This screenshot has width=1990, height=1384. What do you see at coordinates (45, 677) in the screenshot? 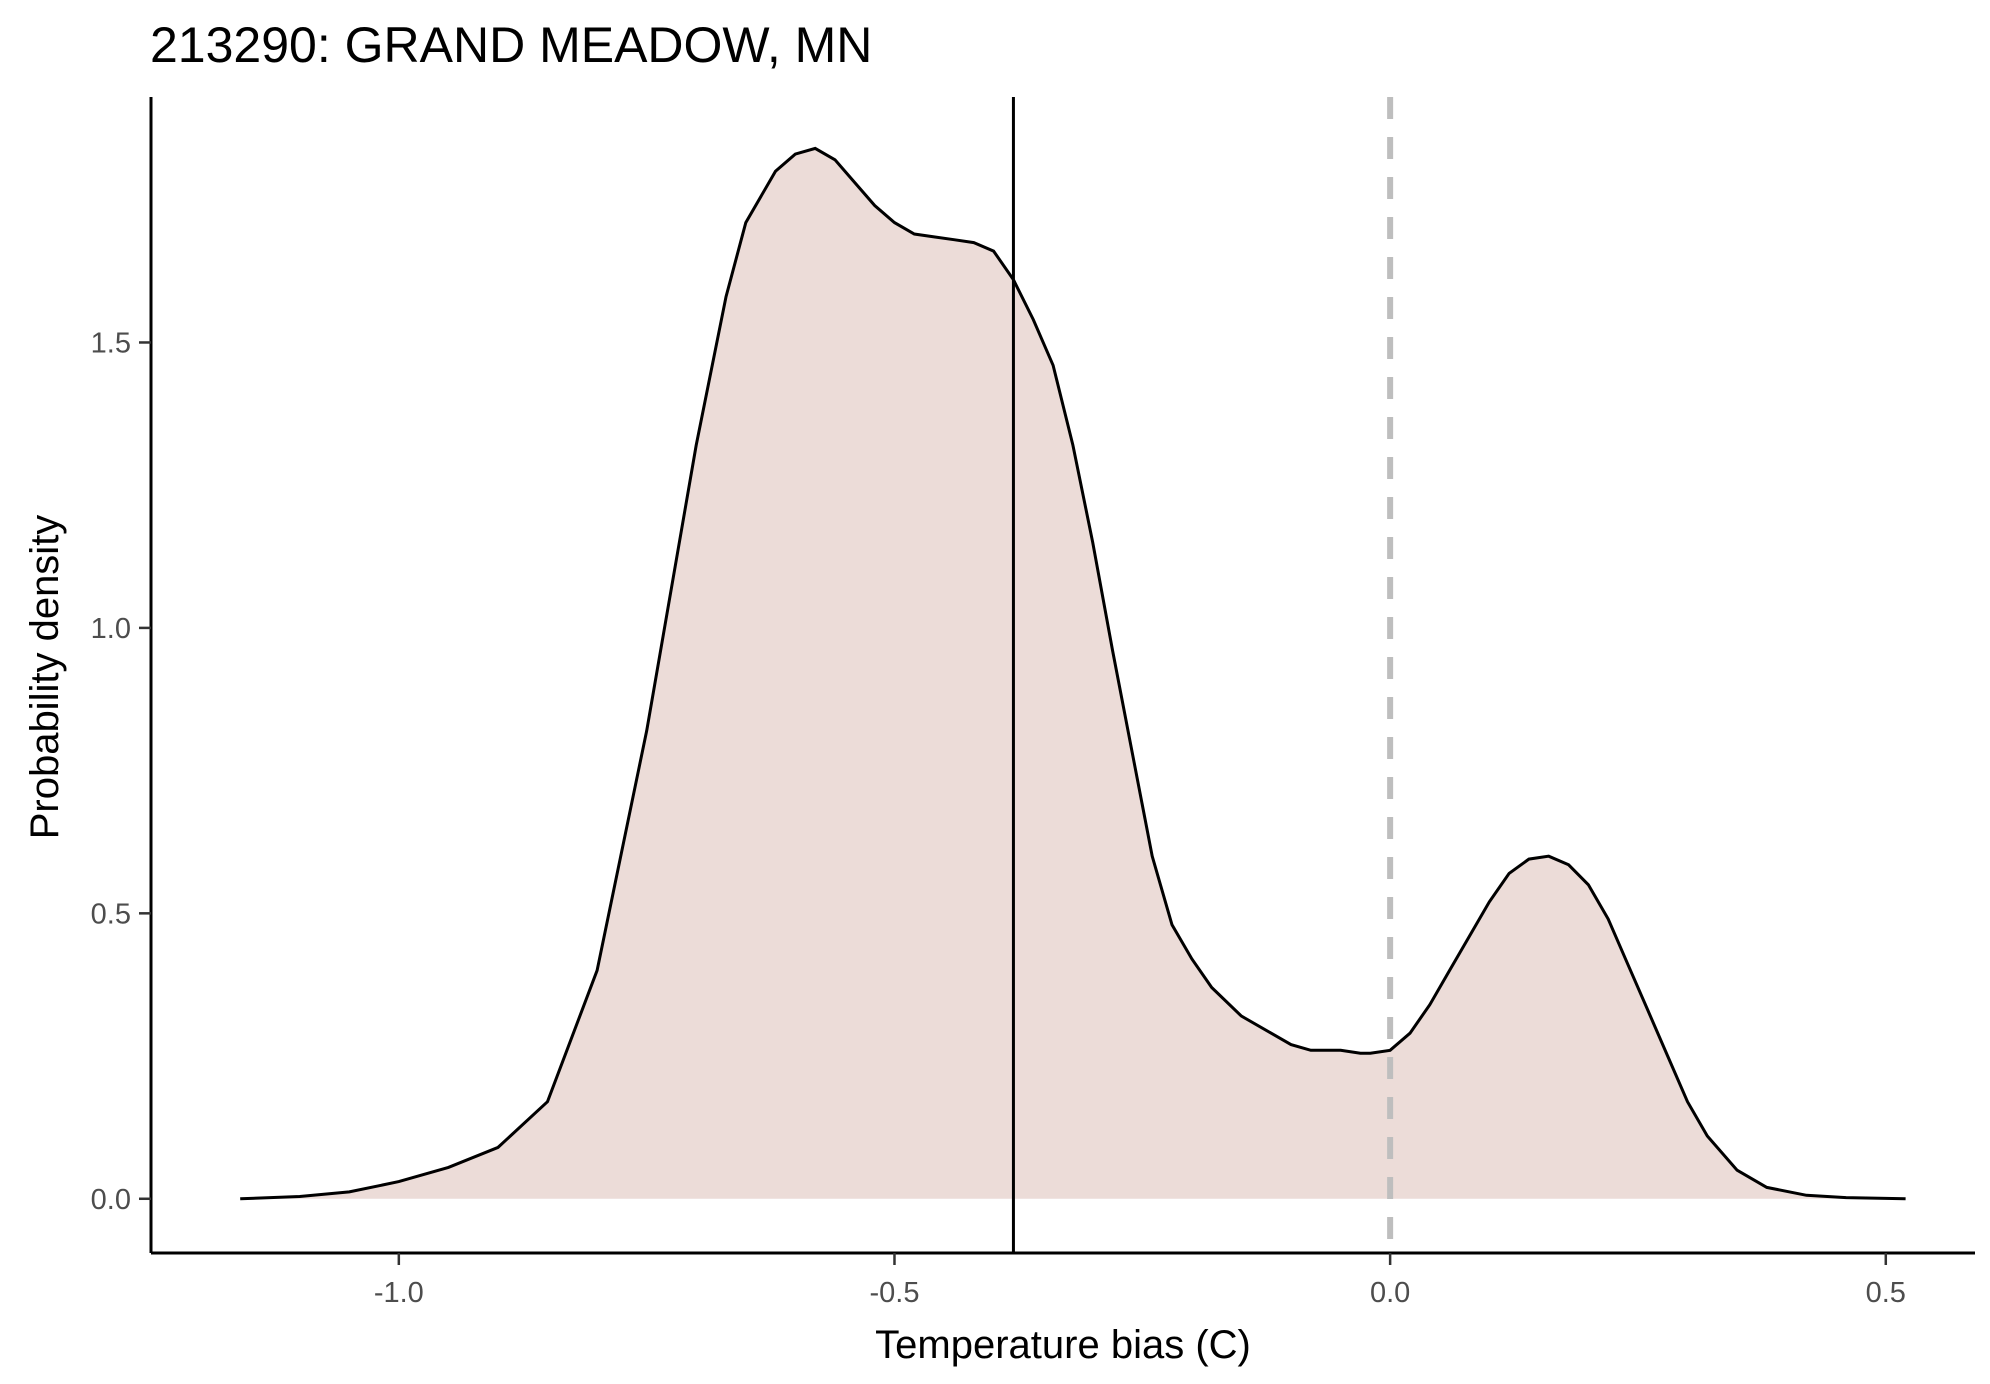
I see `y-axis-title: Probability density` at bounding box center [45, 677].